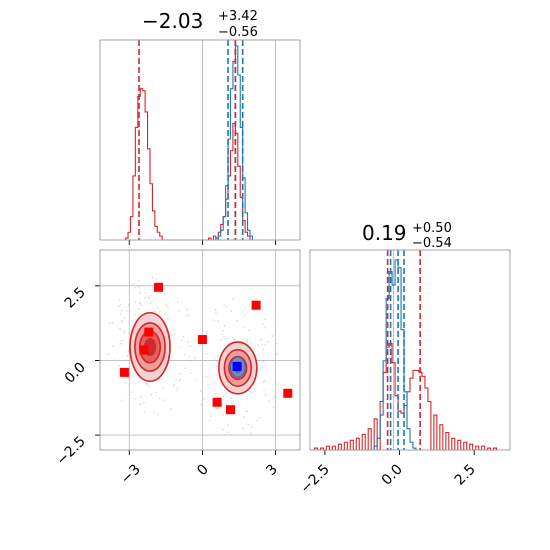  What do you see at coordinates (198, 352) in the screenshot?
I see `bottom-left-scatter-panel` at bounding box center [198, 352].